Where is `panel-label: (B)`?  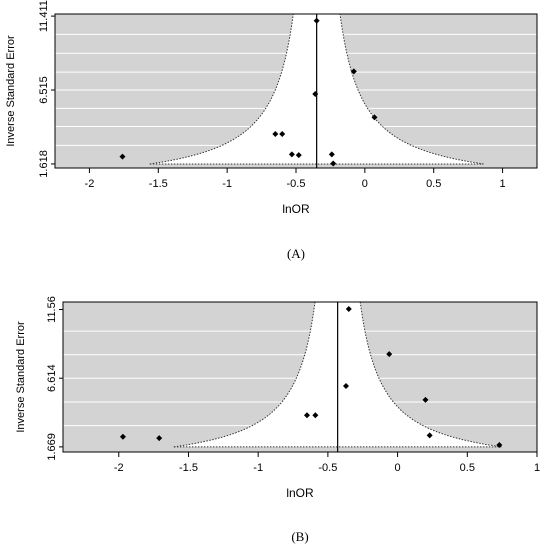
panel-label: (B) is located at coordinates (299, 536).